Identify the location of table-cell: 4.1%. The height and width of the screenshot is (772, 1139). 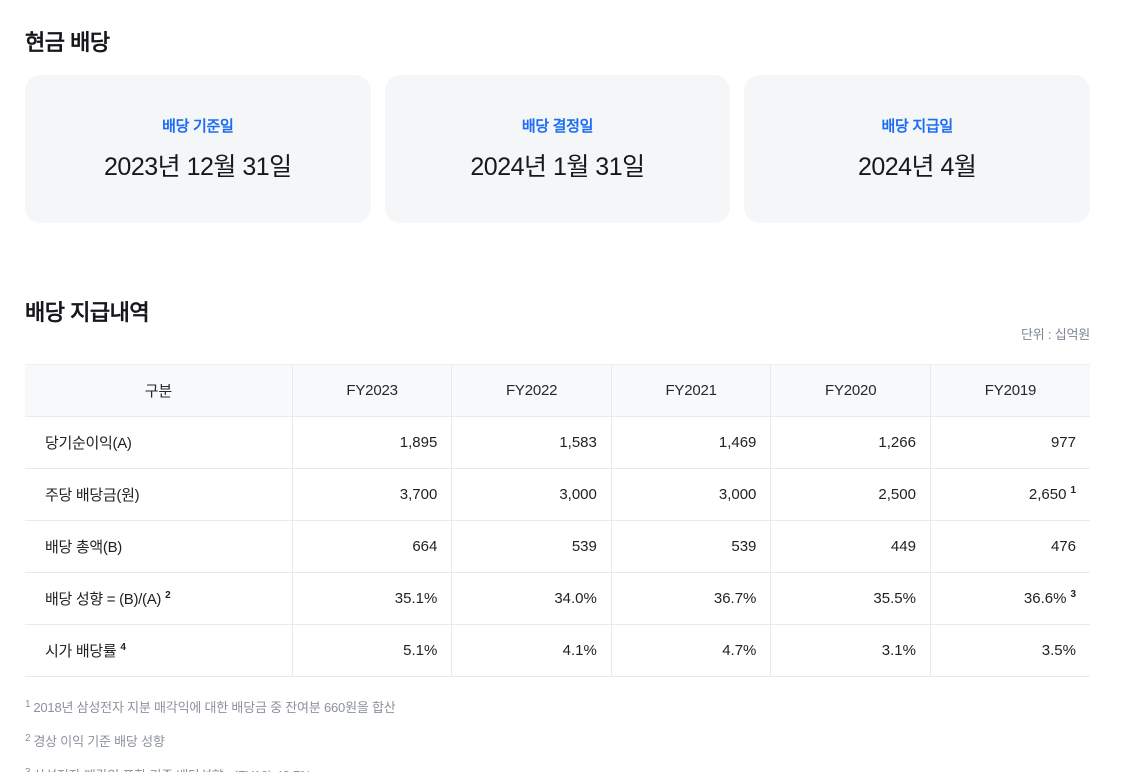
(531, 651).